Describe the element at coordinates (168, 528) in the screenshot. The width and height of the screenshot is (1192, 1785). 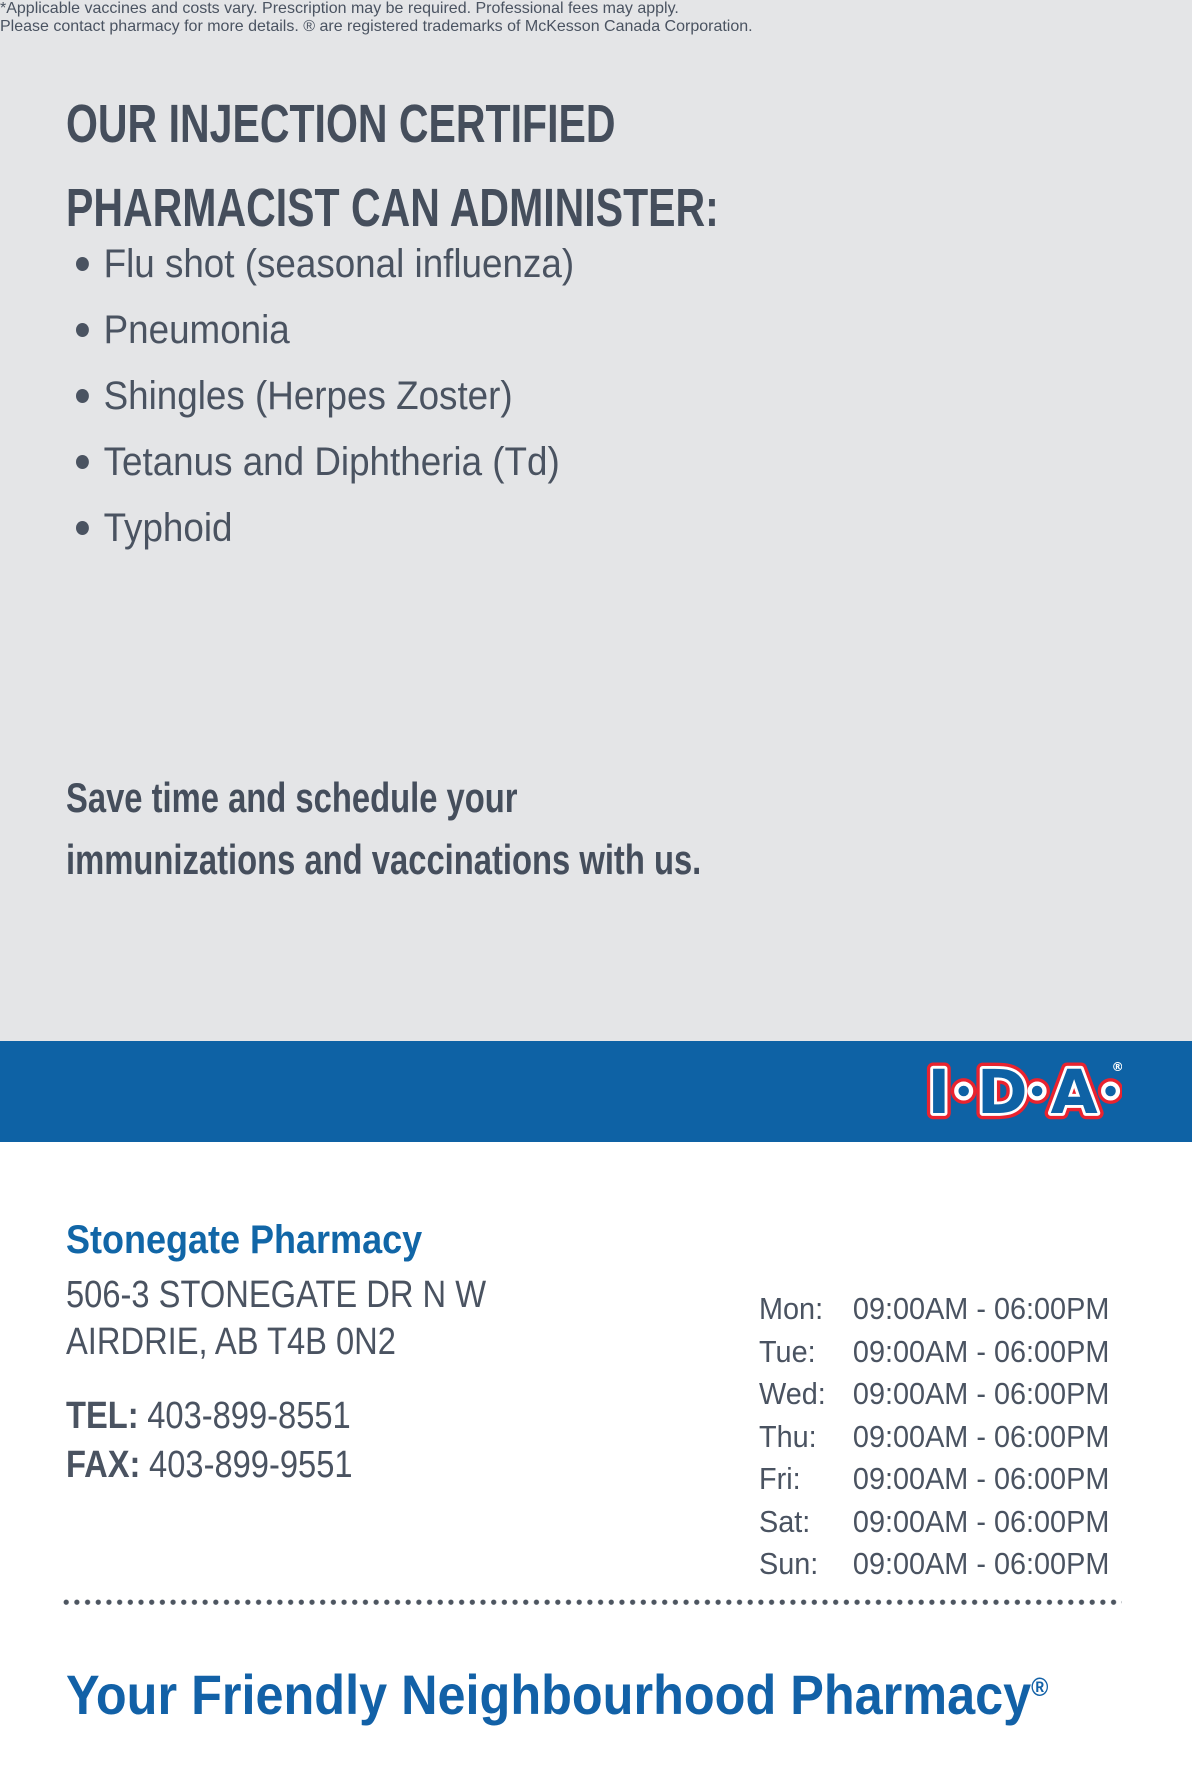
I see `vaccine-label: Typhoid` at that location.